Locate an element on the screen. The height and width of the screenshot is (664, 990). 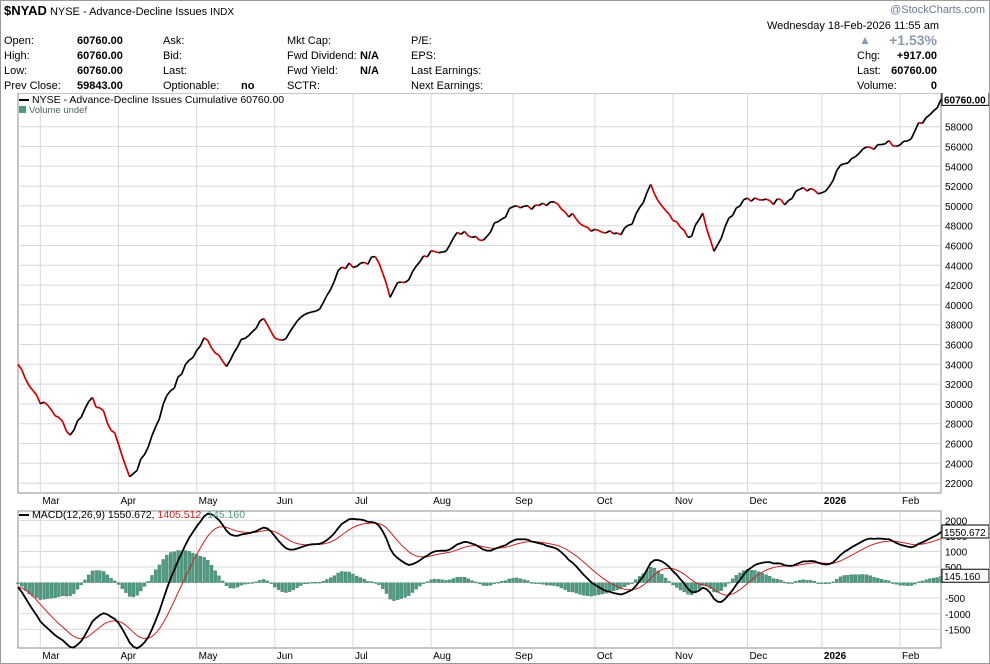
instrument-type: INDX is located at coordinates (222, 12).